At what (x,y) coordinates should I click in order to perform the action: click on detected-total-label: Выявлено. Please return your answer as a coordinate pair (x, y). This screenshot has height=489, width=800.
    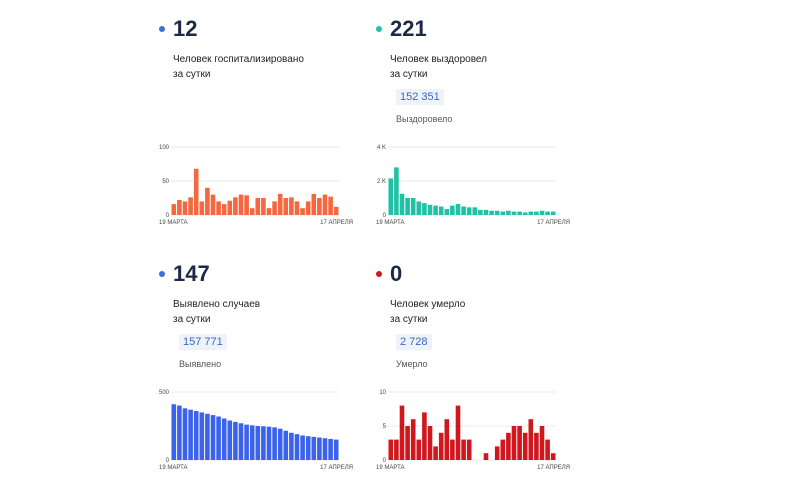
    Looking at the image, I should click on (200, 364).